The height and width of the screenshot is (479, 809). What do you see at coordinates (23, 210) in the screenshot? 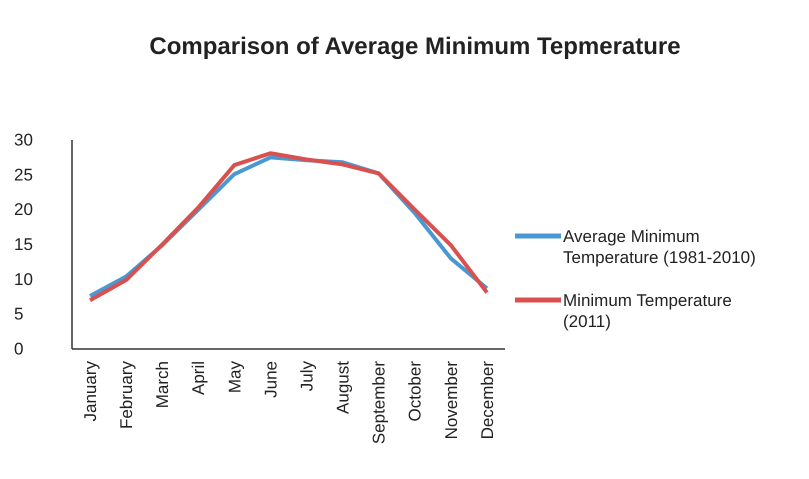
I see `y-tick-label: 20` at bounding box center [23, 210].